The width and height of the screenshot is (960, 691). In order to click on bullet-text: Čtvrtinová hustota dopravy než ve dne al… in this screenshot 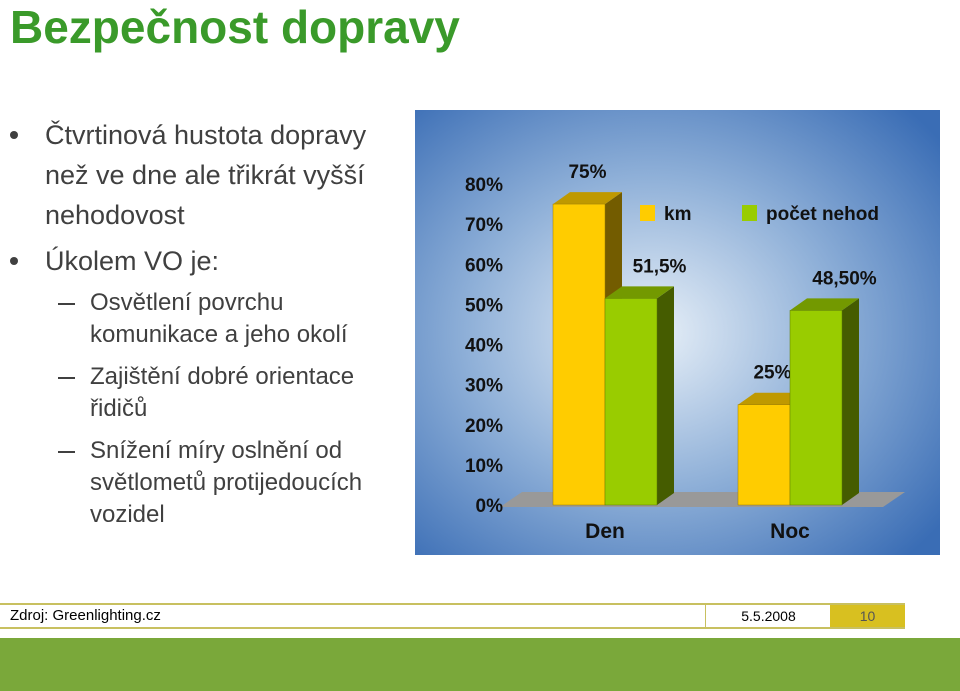, I will do `click(206, 175)`.